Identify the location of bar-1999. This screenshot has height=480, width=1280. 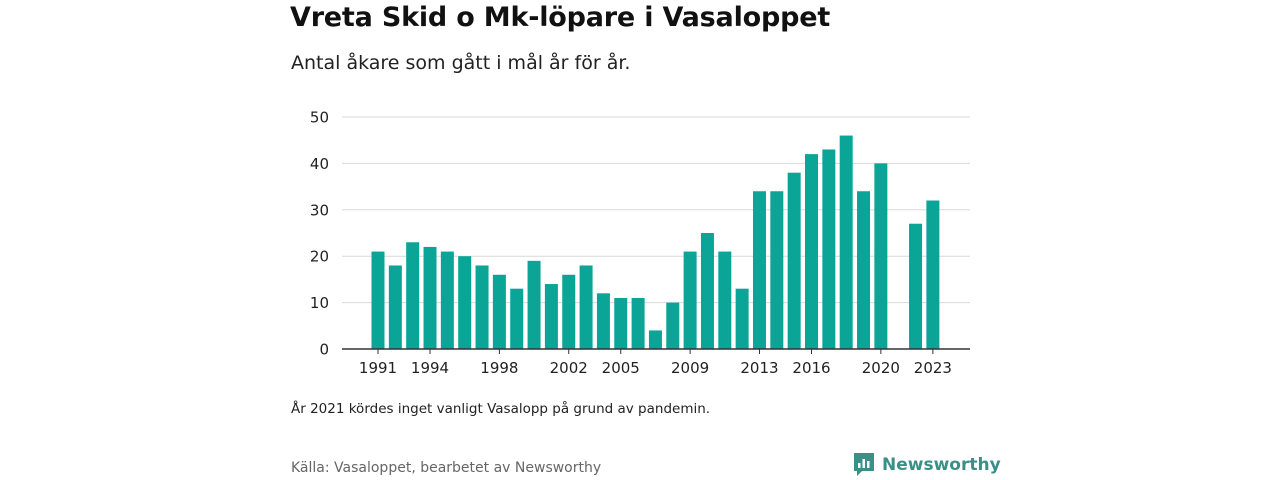
(517, 318).